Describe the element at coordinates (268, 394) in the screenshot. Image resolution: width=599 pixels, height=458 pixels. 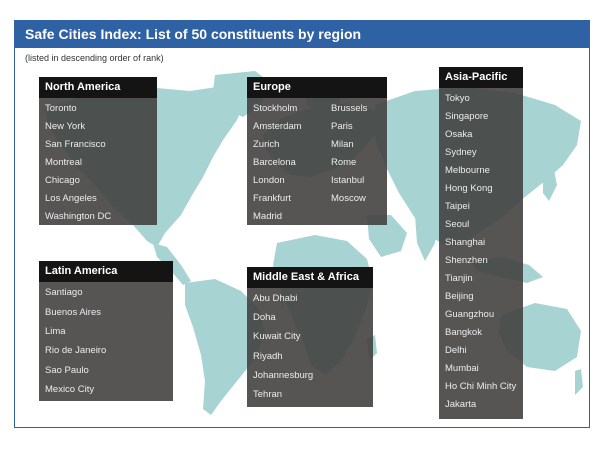
I see `city-label: Tehran` at that location.